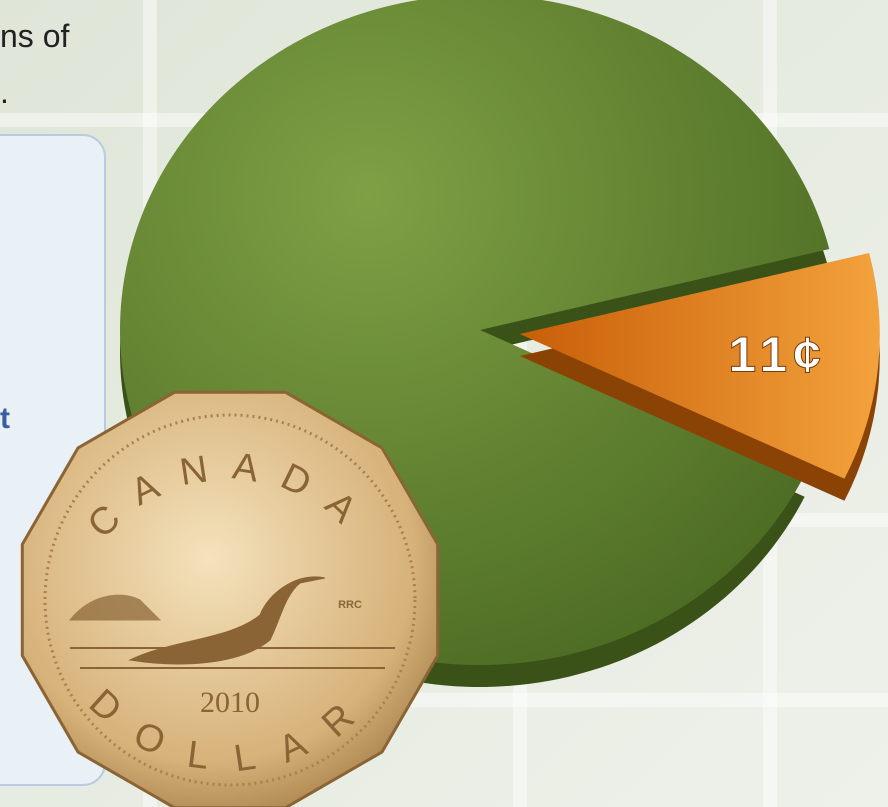  What do you see at coordinates (777, 355) in the screenshot?
I see `data-label: 11¢` at bounding box center [777, 355].